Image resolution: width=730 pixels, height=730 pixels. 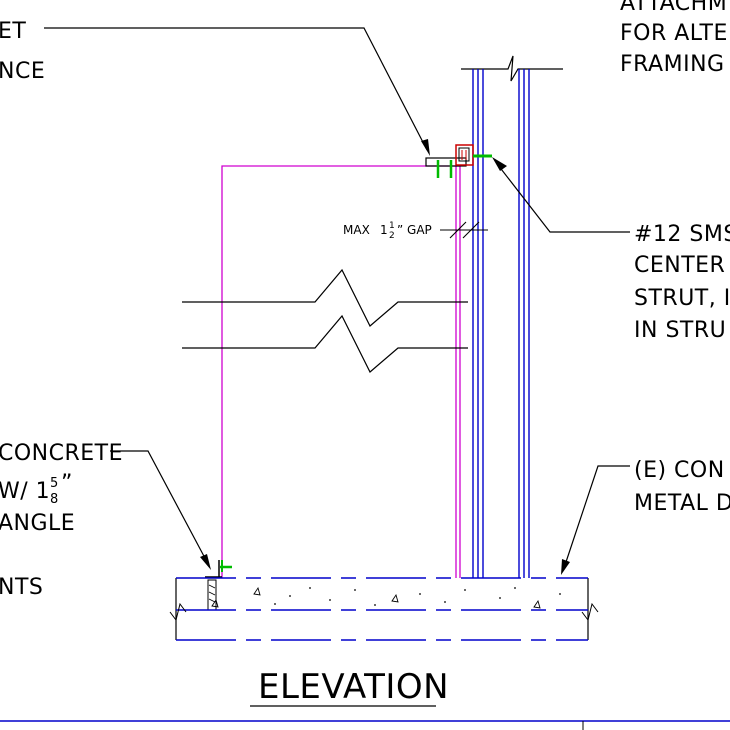 I want to click on gap-note-num: 1, so click(x=392, y=226).